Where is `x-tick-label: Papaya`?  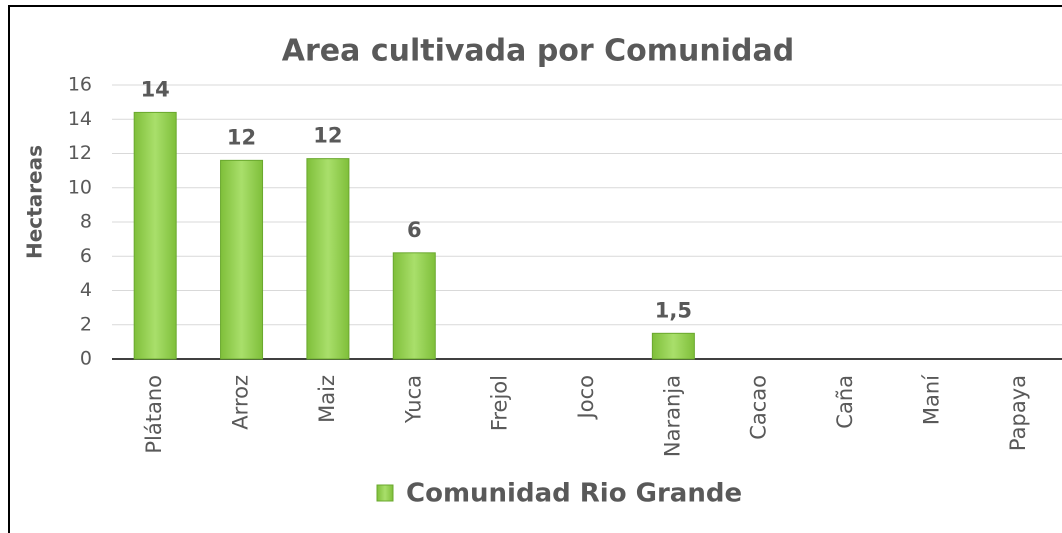
x-tick-label: Papaya is located at coordinates (1018, 413).